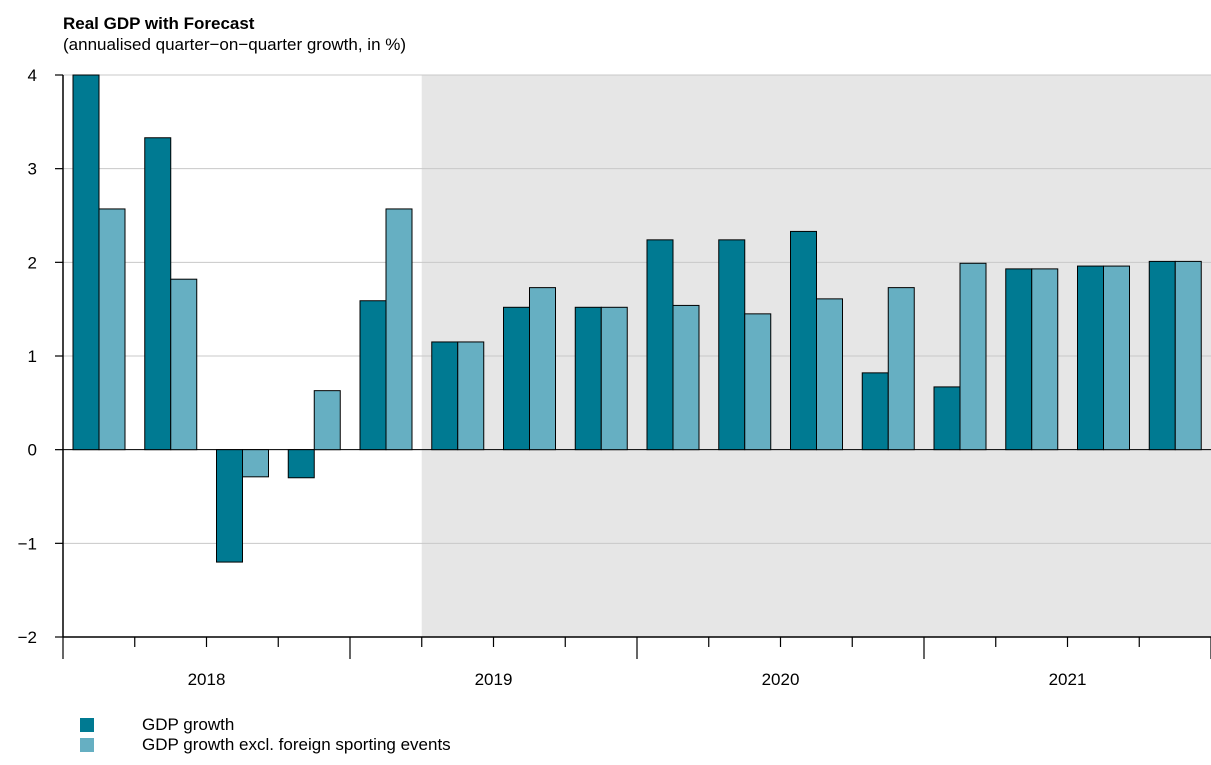  What do you see at coordinates (1068, 679) in the screenshot?
I see `x-year-label: 2021` at bounding box center [1068, 679].